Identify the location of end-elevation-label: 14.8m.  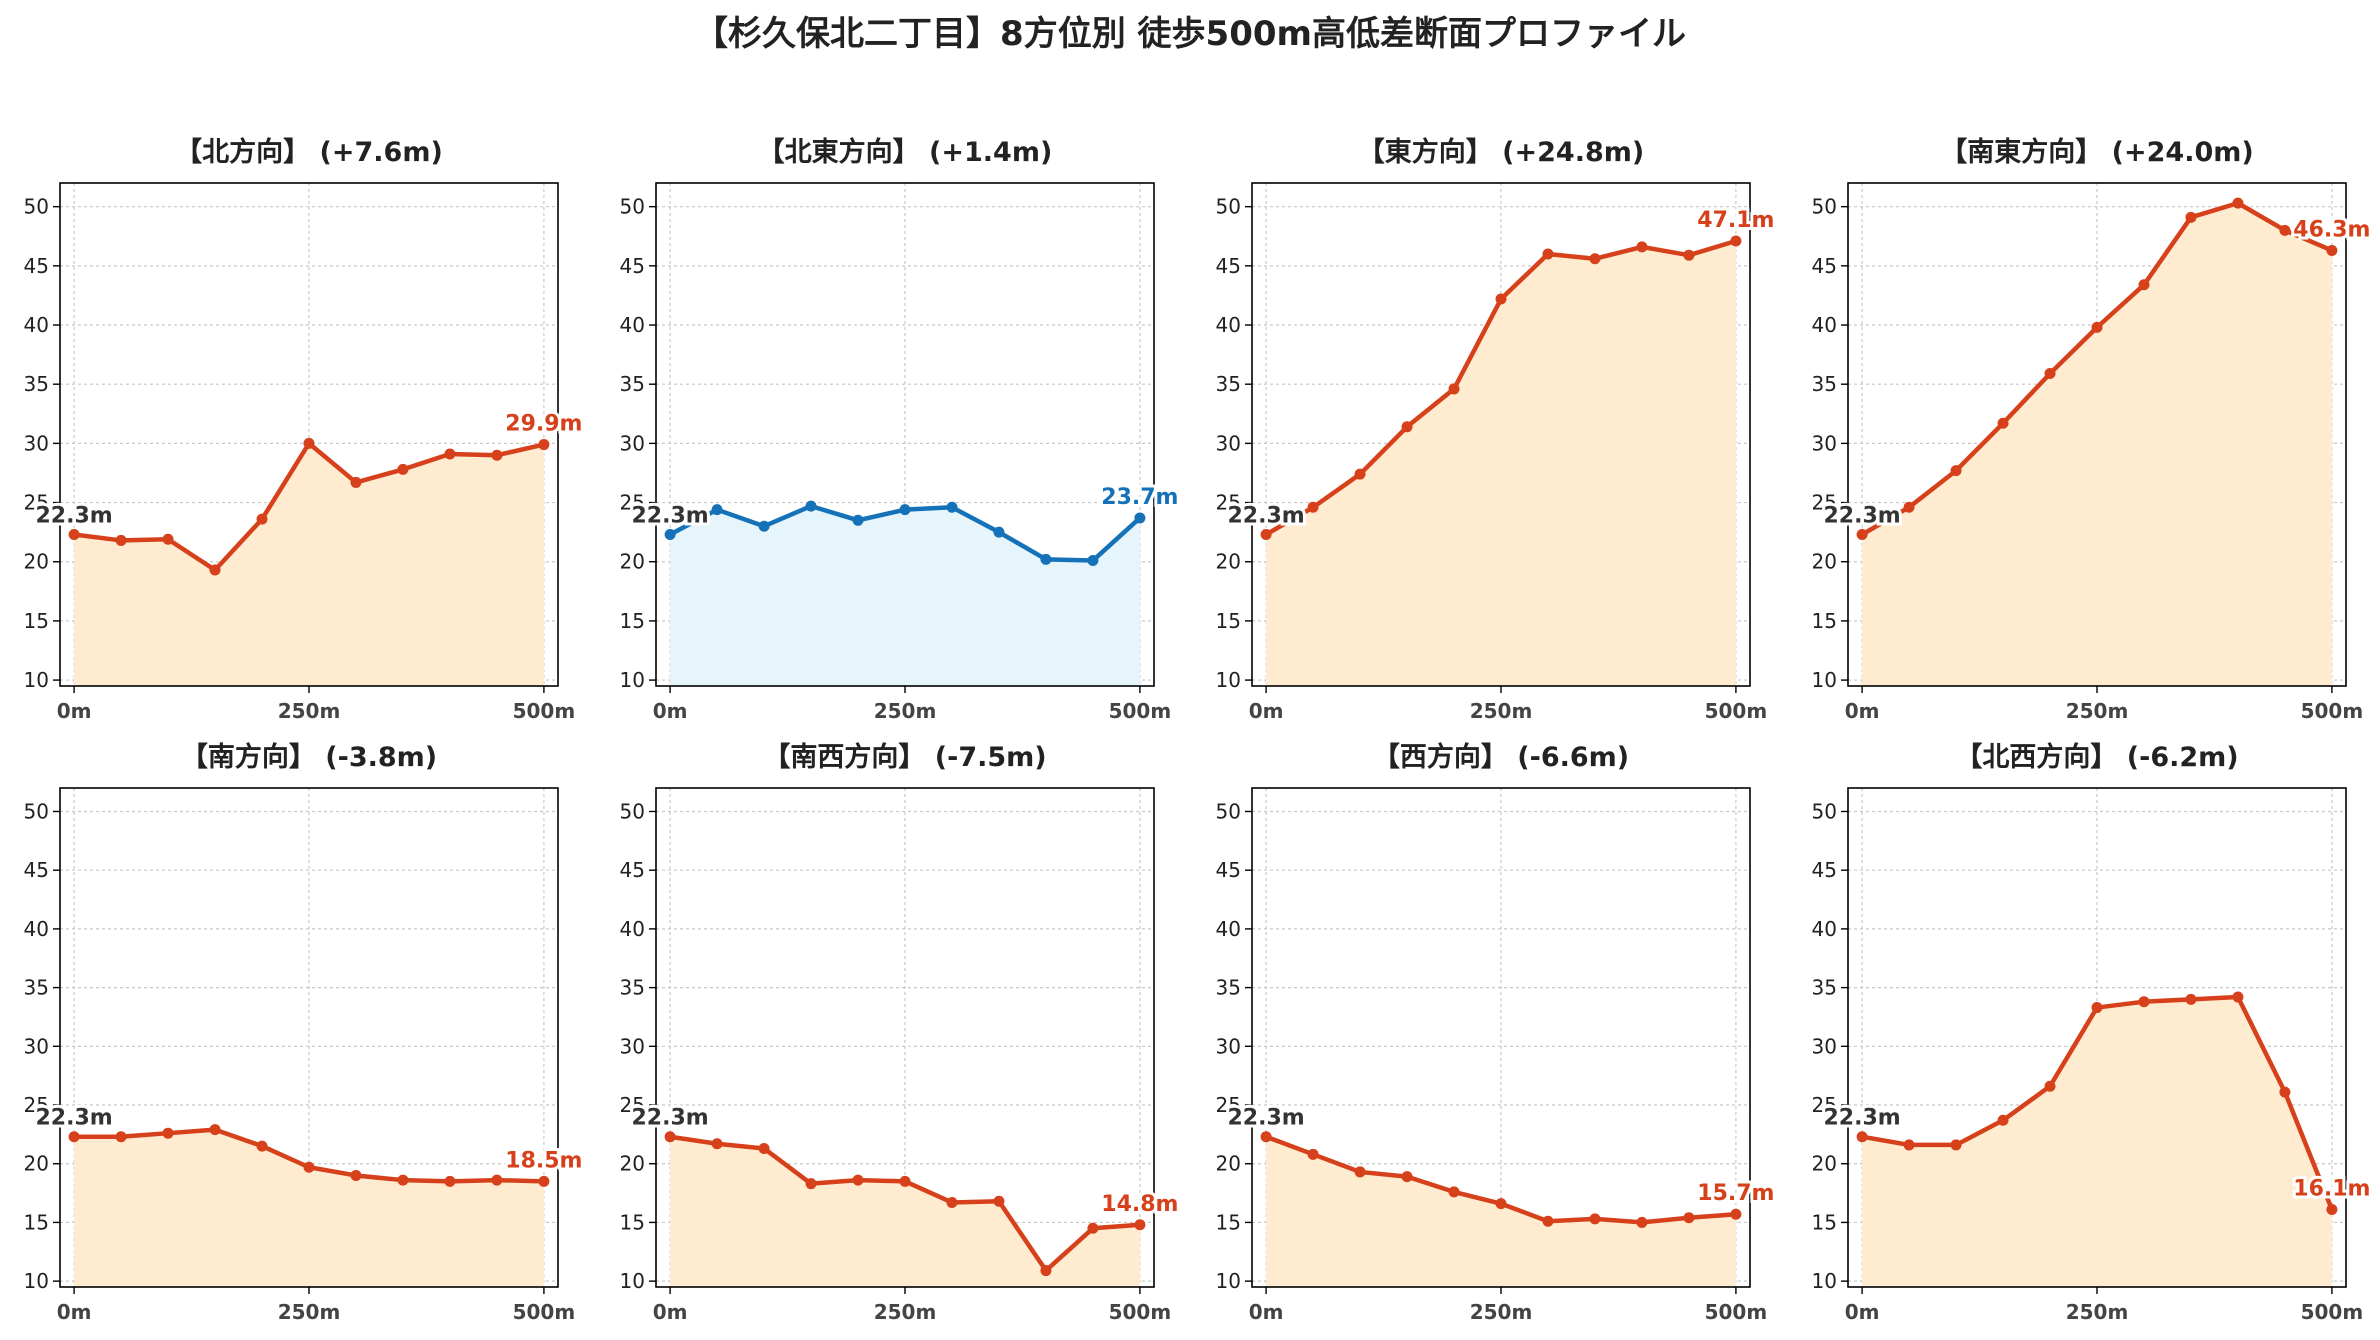
(1139, 1204).